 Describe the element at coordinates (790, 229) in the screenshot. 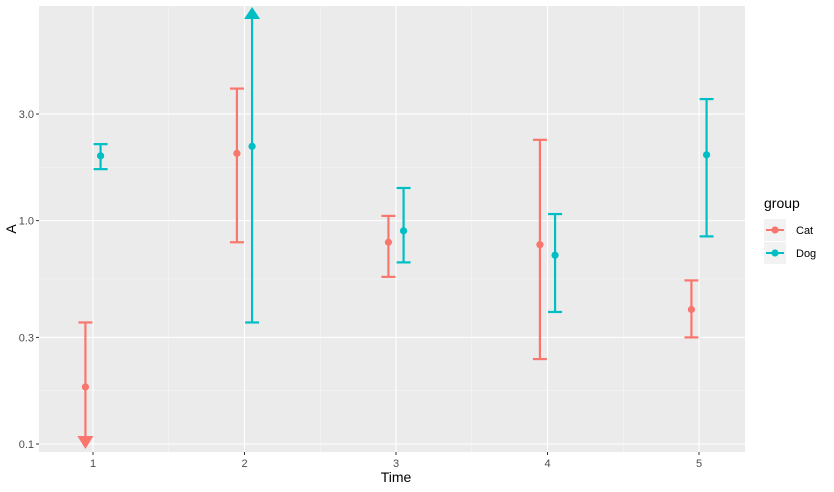

I see `legend: group Cat Dog` at that location.